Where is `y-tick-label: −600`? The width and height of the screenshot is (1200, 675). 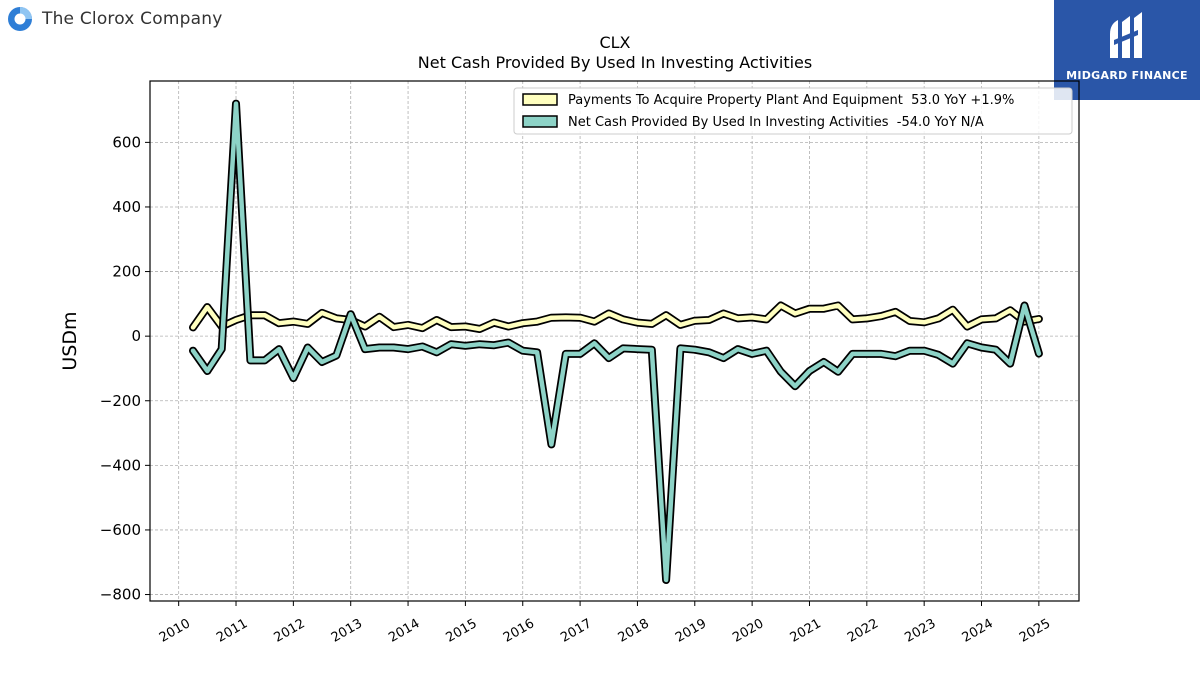
y-tick-label: −600 is located at coordinates (120, 530).